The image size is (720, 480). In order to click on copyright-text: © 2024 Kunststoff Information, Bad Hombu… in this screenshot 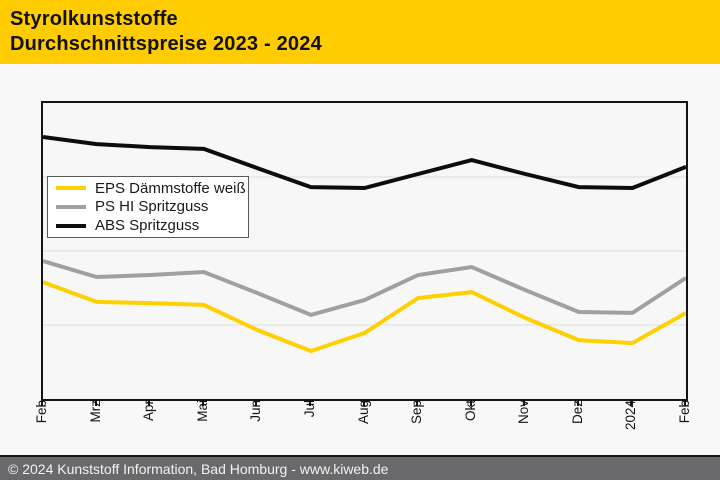, I will do `click(198, 468)`.